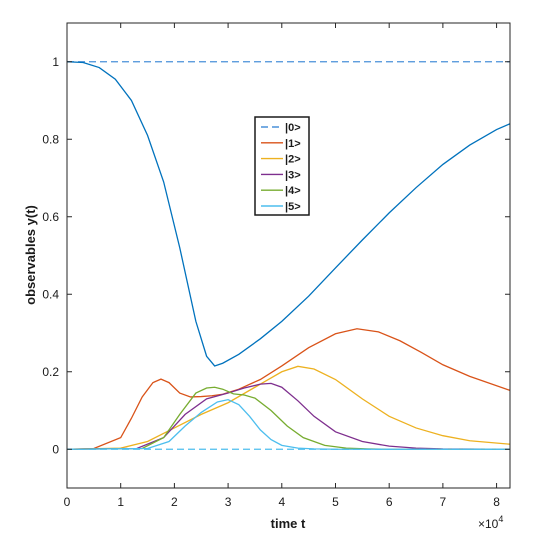 The height and width of the screenshot is (559, 545). What do you see at coordinates (293, 175) in the screenshot?
I see `legend-label: |3>` at bounding box center [293, 175].